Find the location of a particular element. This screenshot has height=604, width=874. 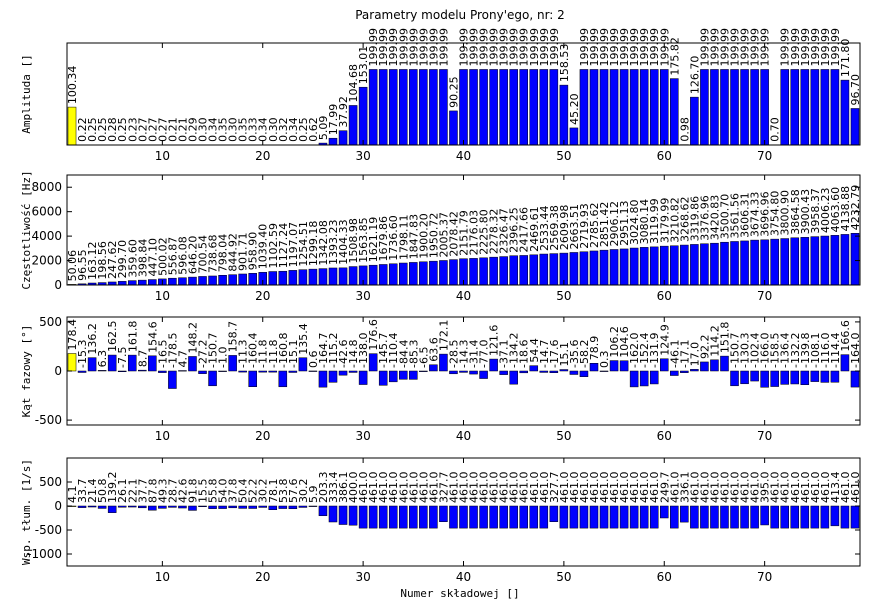

bar-value-label: 0.30 is located at coordinates (233, 129).